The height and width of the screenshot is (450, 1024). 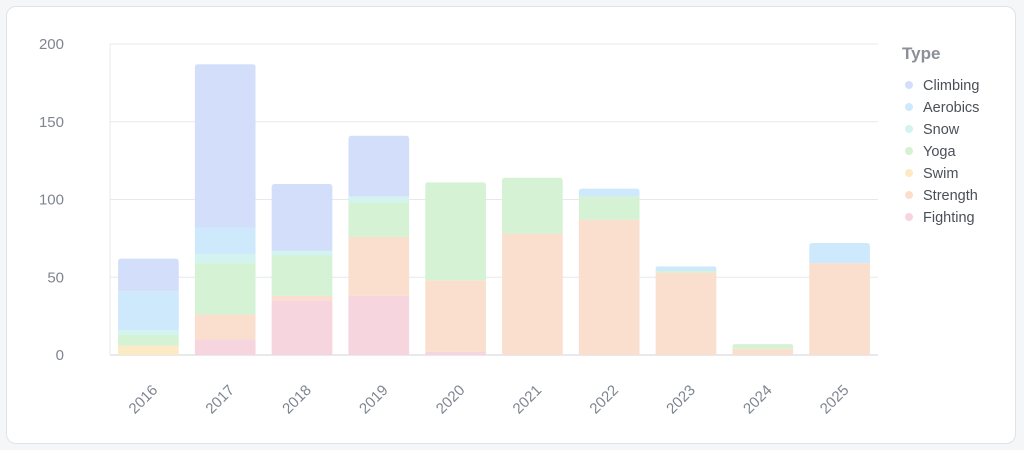 I want to click on bar-stack-2024, so click(x=763, y=349).